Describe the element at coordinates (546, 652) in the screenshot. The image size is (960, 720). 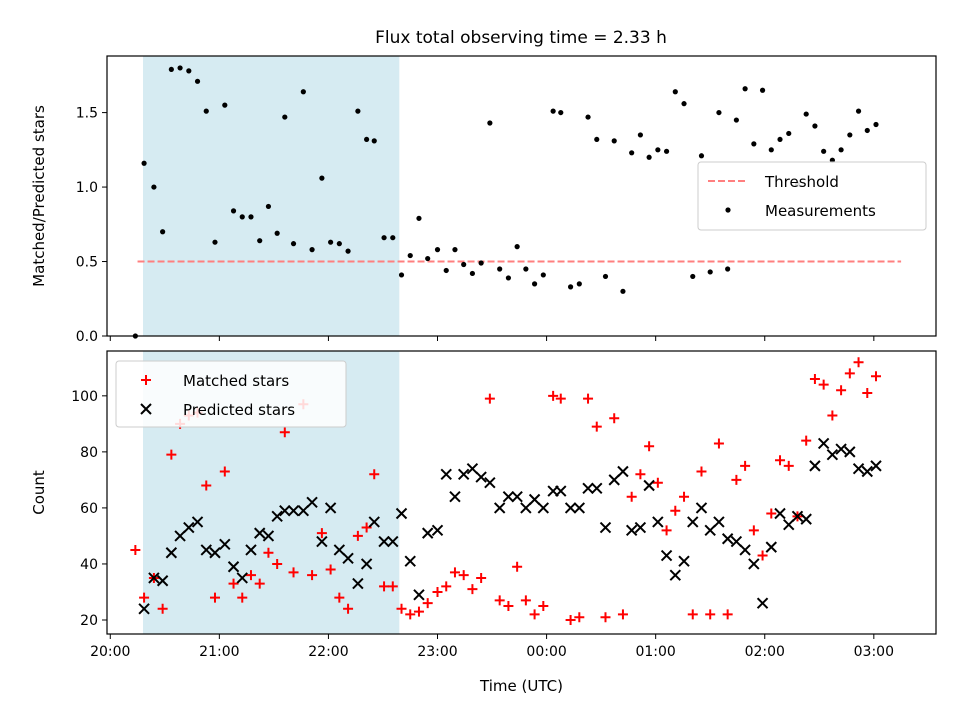
I see `x-tick-label: 00:00` at that location.